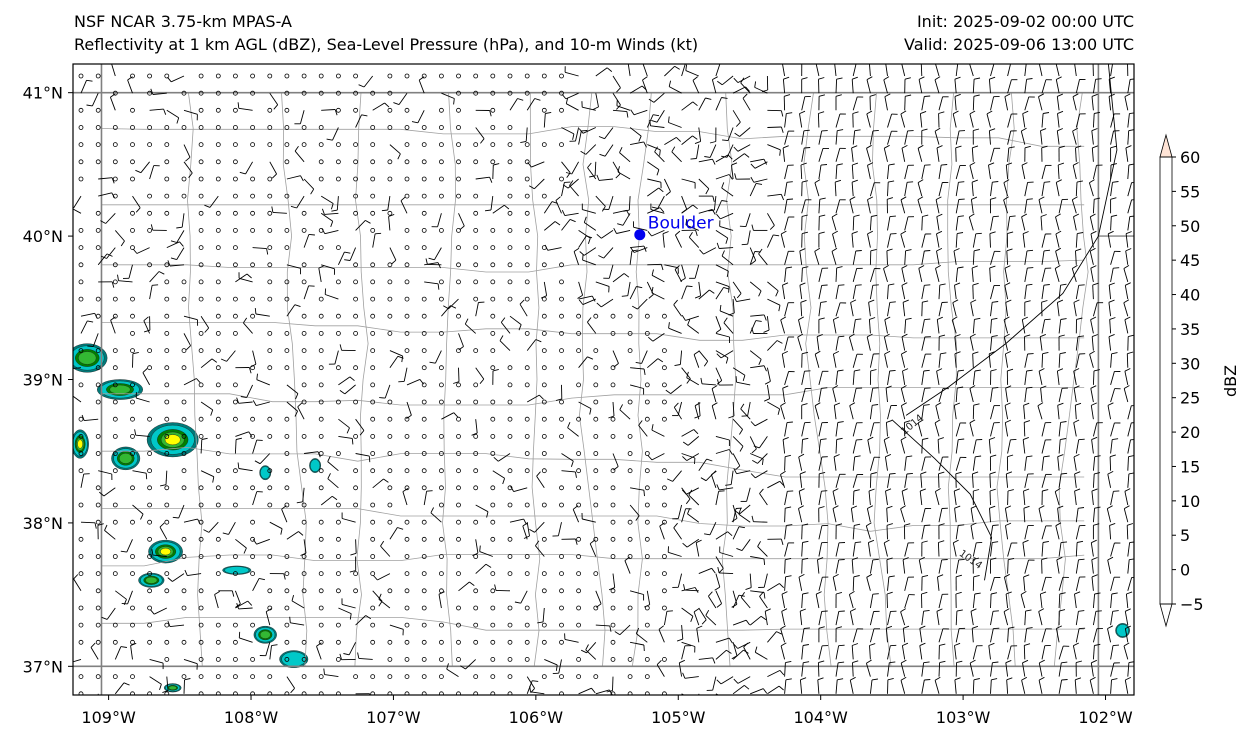  I want to click on colorbar-tick-label: 30, so click(1190, 363).